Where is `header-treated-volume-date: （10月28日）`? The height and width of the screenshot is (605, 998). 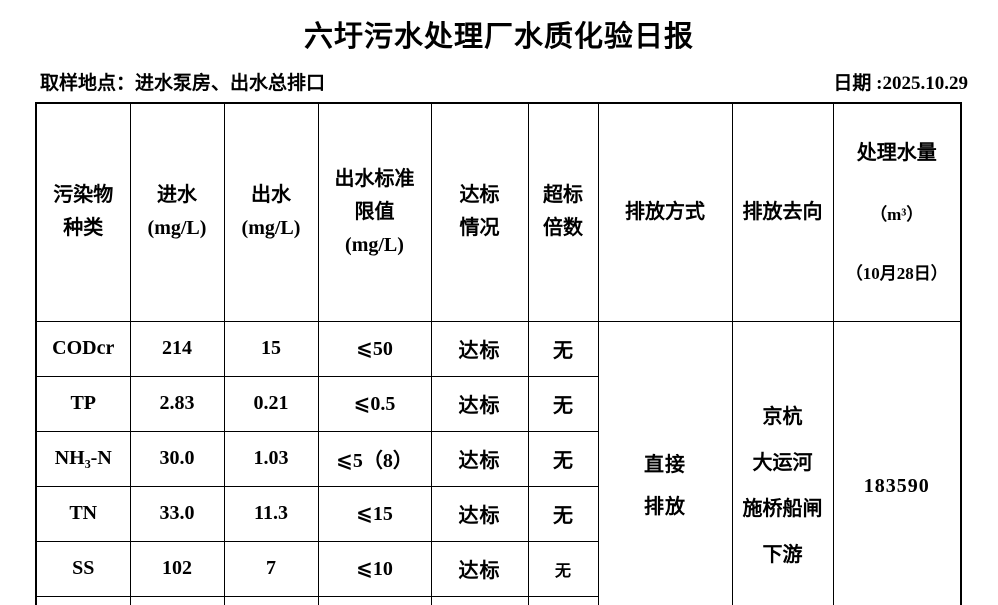 header-treated-volume-date: （10月28日） is located at coordinates (896, 274).